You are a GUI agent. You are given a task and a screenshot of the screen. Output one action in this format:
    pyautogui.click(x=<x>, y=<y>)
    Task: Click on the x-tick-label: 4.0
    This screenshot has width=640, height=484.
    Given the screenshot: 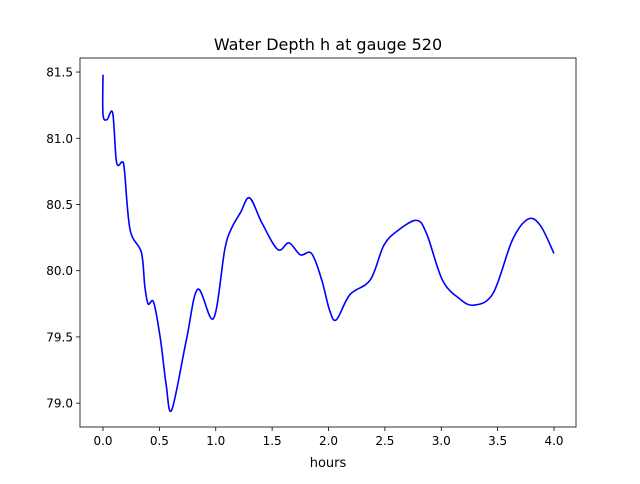 What is the action you would take?
    pyautogui.click(x=553, y=441)
    